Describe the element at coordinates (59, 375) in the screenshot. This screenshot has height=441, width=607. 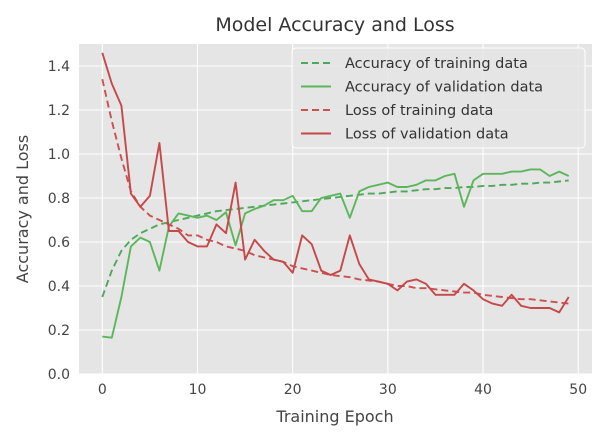
I see `y-tick-label: 0.0` at that location.